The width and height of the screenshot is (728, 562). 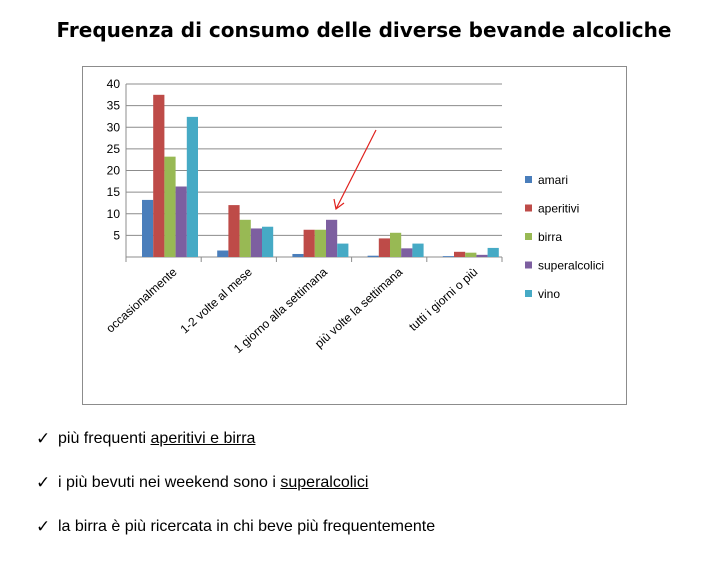 I want to click on legend-label: amari, so click(x=553, y=180).